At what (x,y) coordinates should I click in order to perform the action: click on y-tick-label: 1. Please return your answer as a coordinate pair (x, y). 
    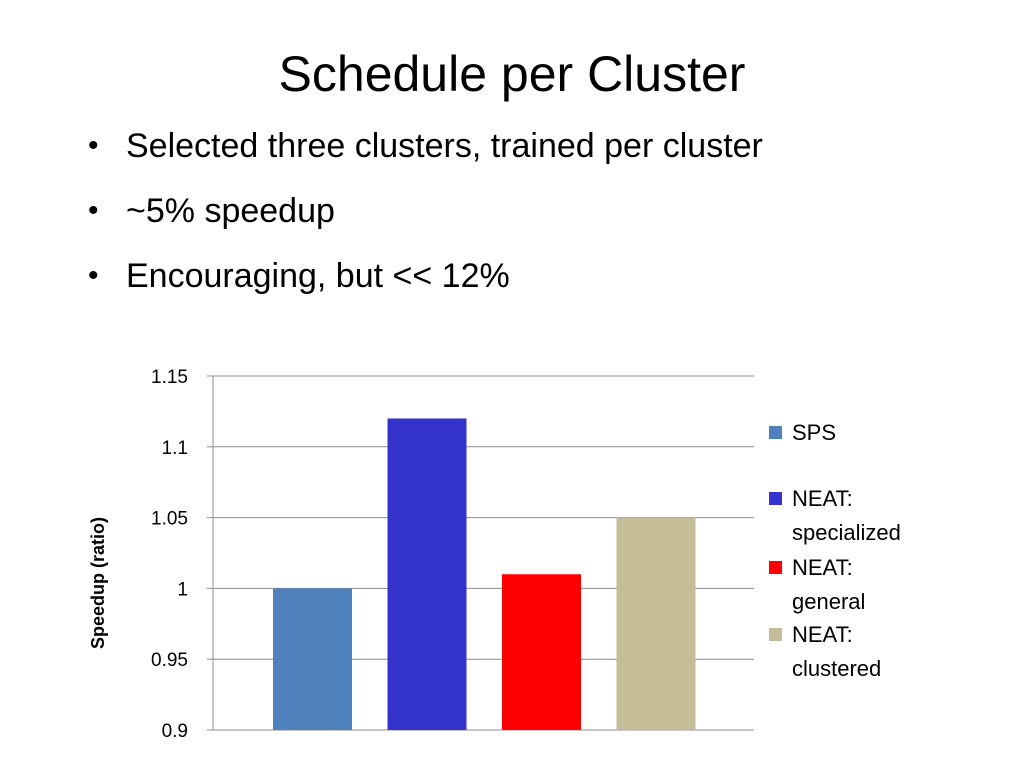
    Looking at the image, I should click on (182, 589).